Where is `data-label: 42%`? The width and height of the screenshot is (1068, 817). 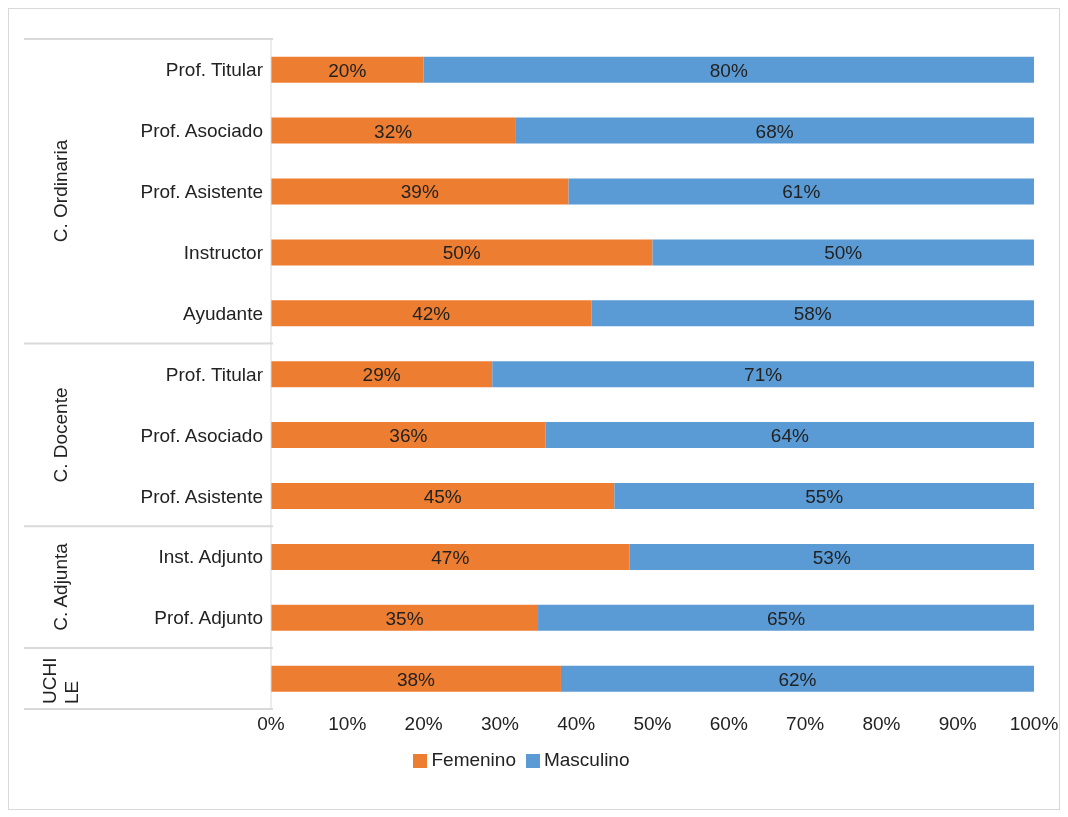
data-label: 42% is located at coordinates (431, 314).